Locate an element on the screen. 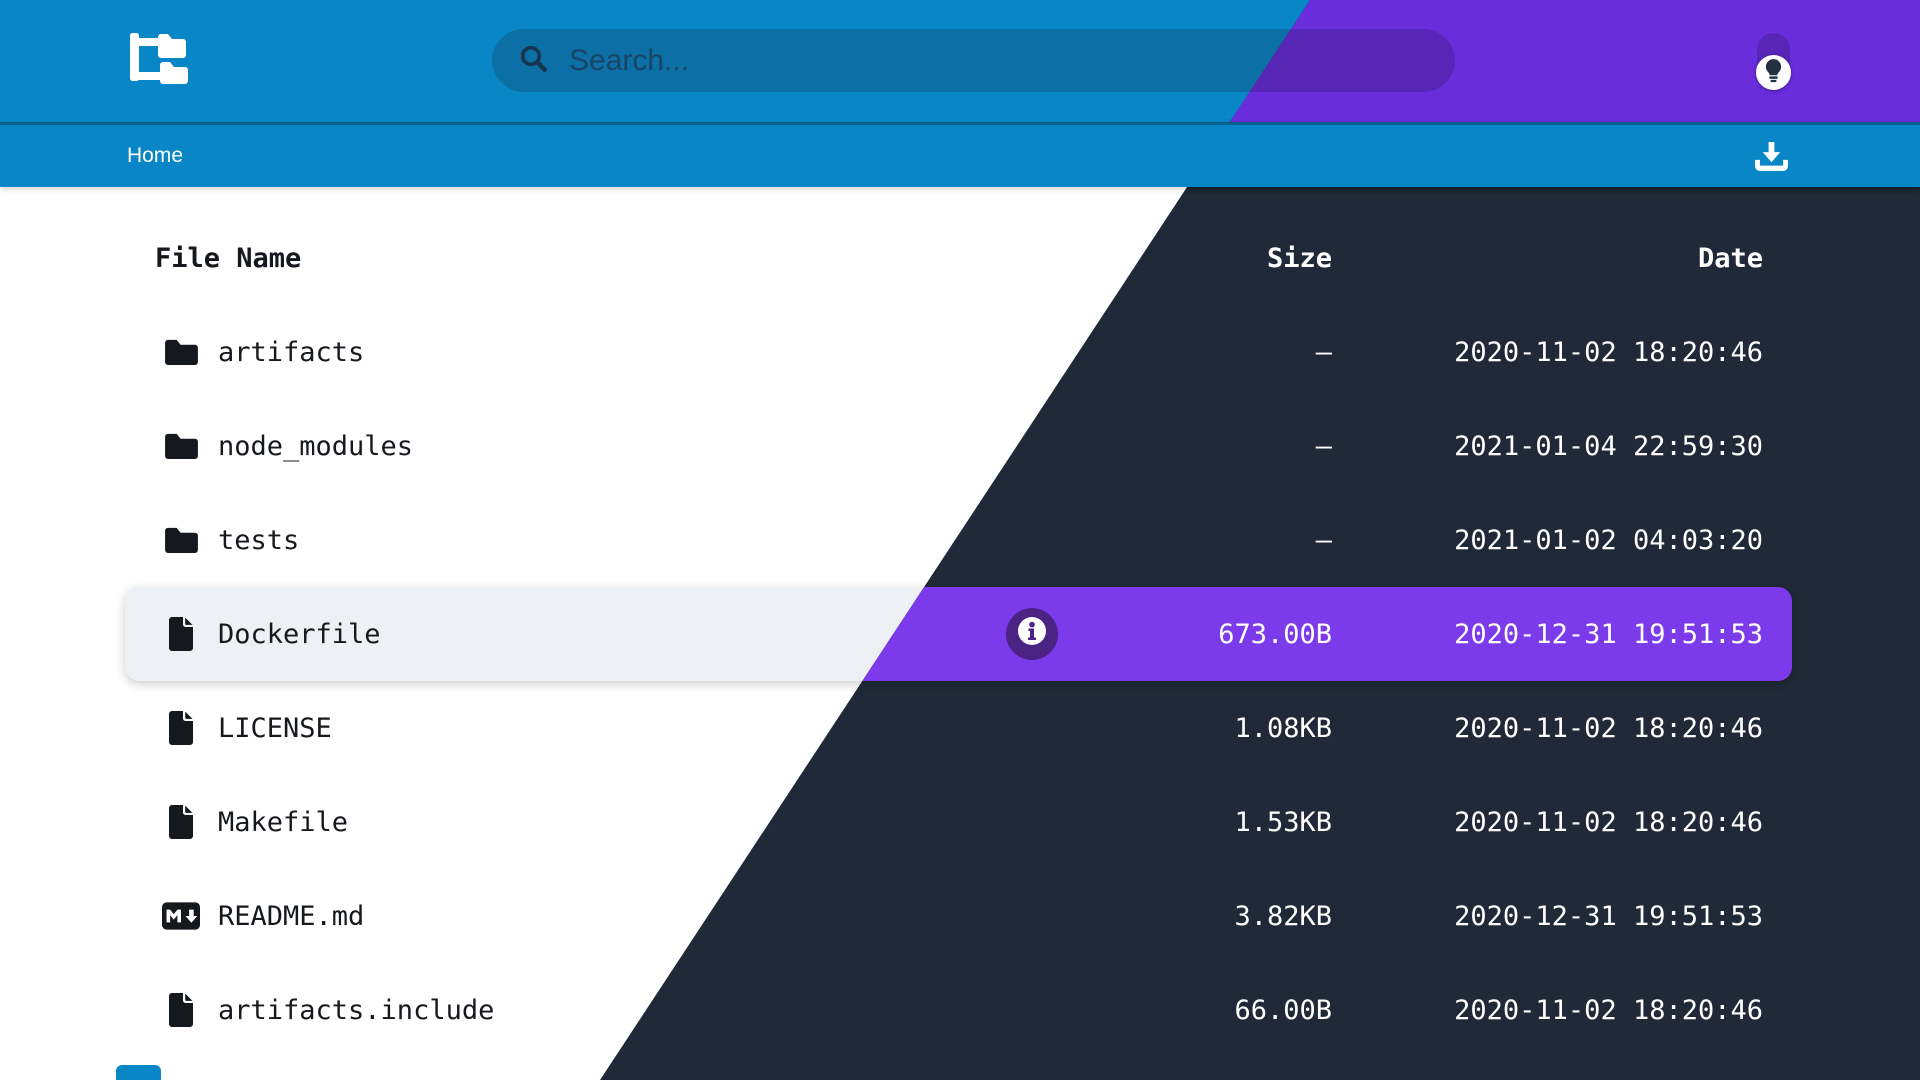 The image size is (1920, 1080). file-size-cell: 66.00B is located at coordinates (1283, 1010).